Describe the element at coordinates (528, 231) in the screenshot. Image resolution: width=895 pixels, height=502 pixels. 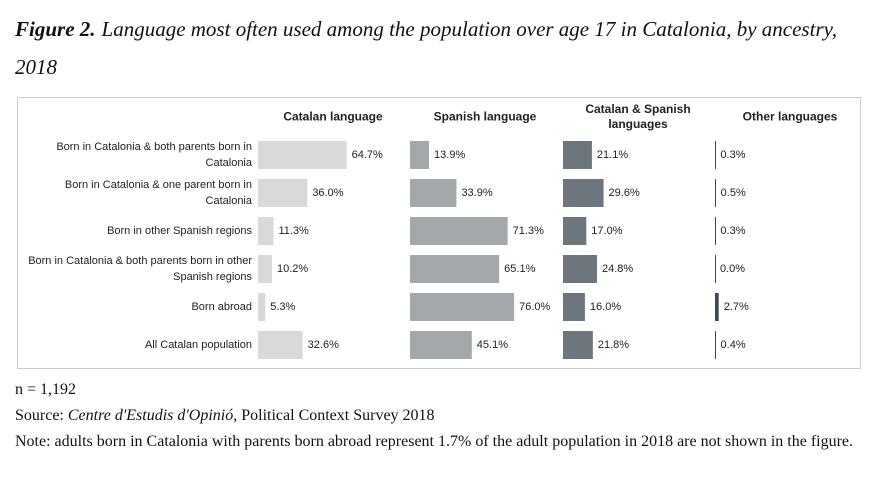
I see `value-label: 71.3%` at that location.